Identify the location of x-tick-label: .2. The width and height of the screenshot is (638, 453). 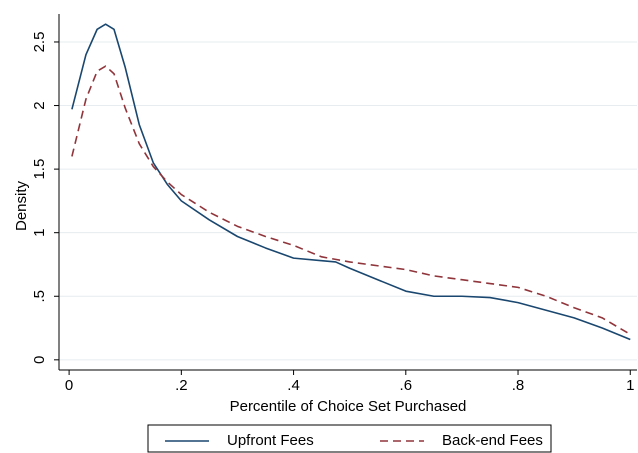
(181, 385).